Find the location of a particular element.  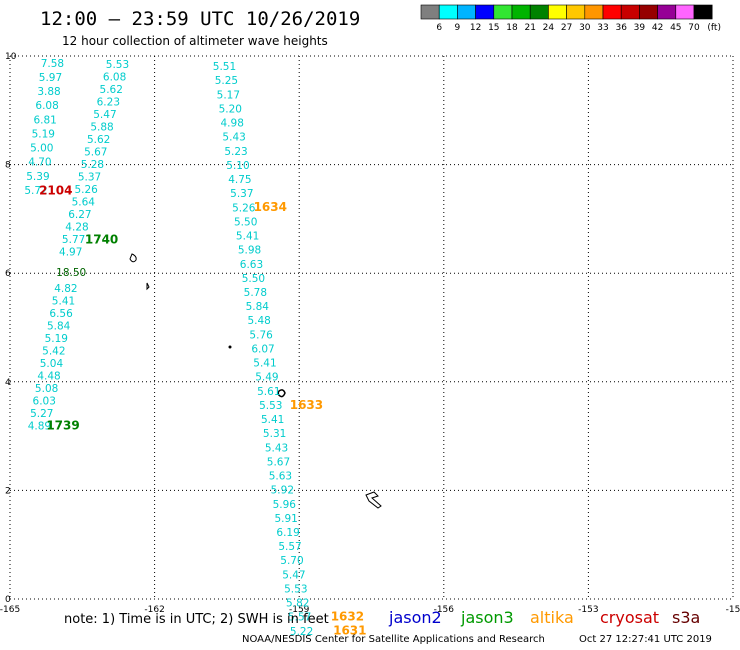

lat-tick-label: 4 is located at coordinates (8, 383).